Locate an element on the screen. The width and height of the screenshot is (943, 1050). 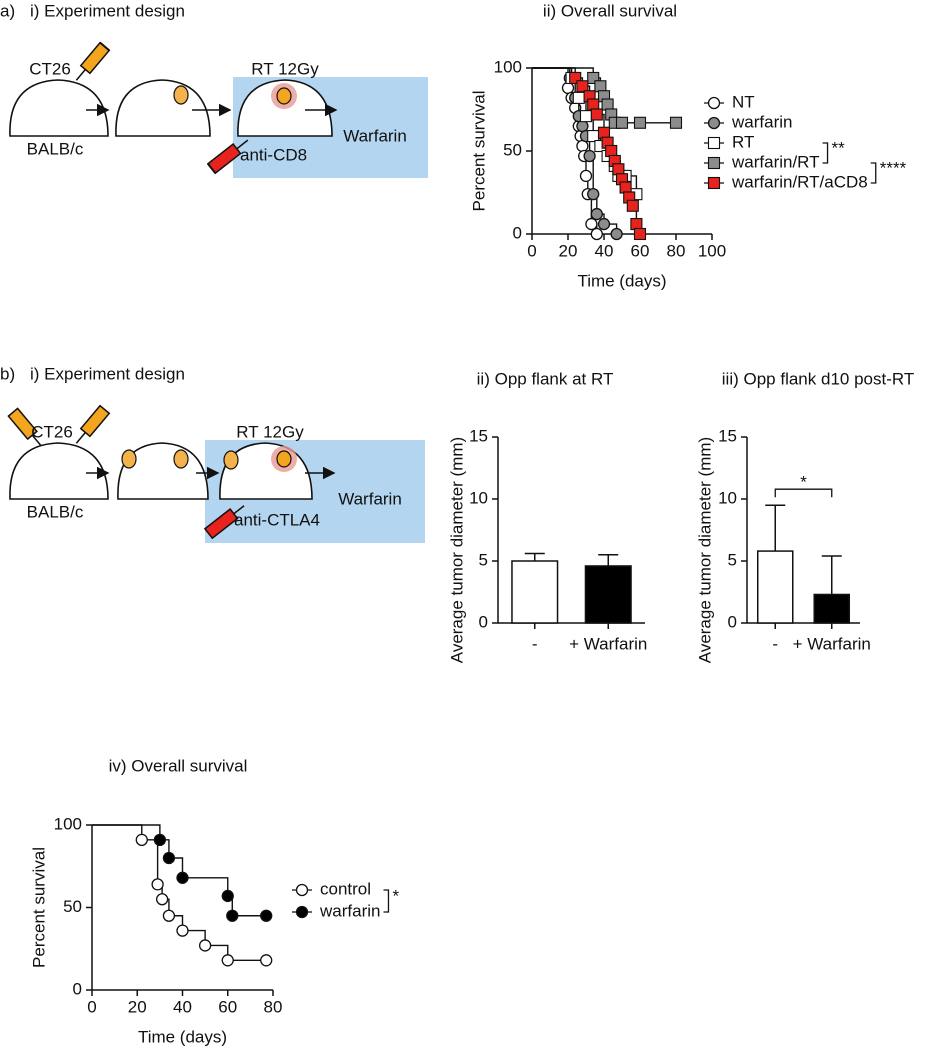
y-axis-label: Average tumor diameter (mm) is located at coordinates (456, 550).